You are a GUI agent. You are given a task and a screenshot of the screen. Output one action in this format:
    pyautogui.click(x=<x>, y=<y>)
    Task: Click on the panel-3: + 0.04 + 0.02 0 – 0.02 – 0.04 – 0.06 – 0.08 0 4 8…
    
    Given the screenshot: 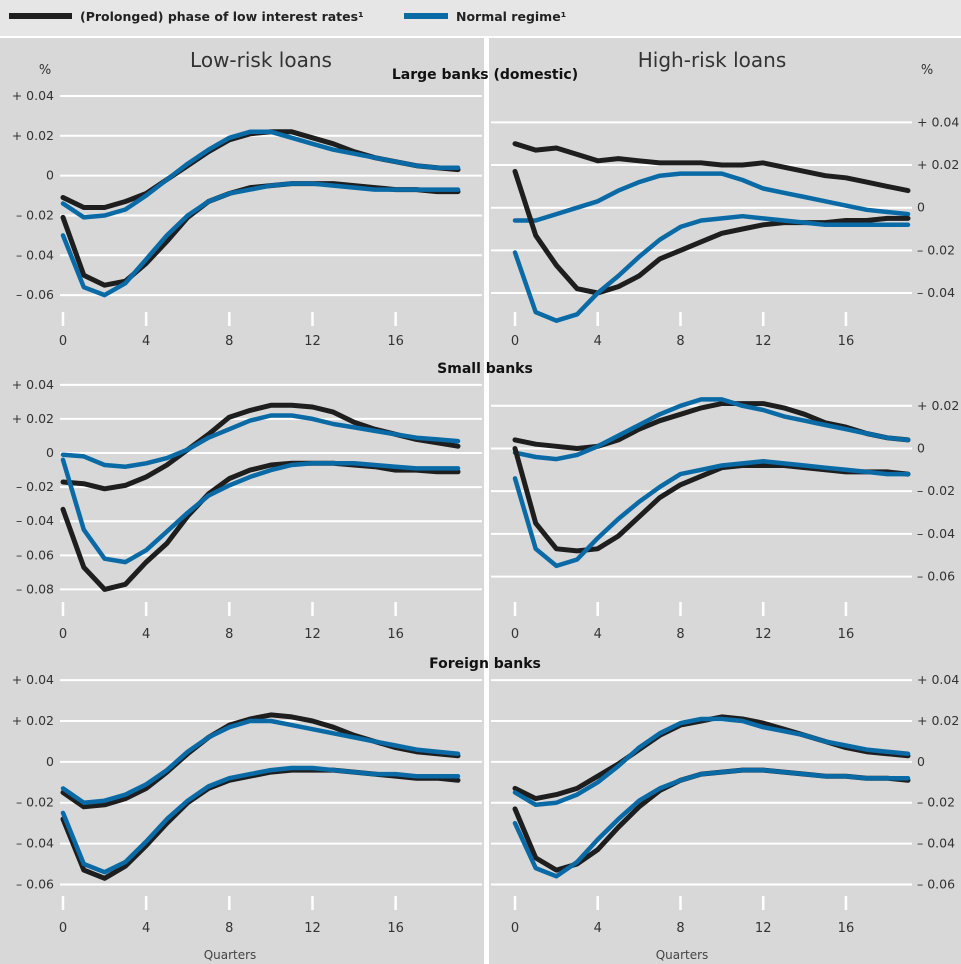 What is the action you would take?
    pyautogui.click(x=247, y=509)
    